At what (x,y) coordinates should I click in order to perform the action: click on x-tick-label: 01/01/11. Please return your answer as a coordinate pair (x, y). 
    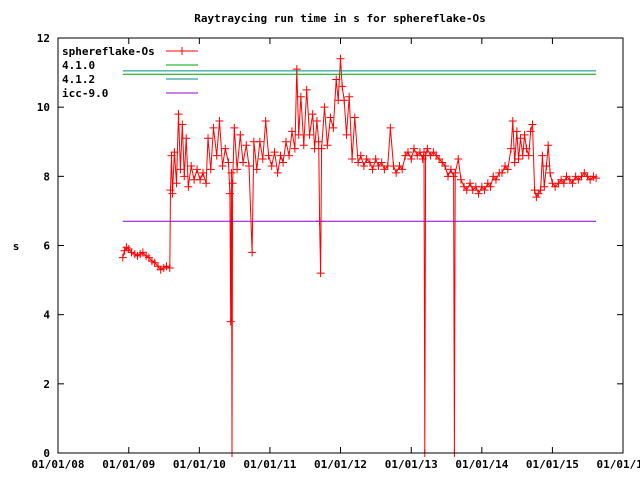
    Looking at the image, I should click on (269, 464).